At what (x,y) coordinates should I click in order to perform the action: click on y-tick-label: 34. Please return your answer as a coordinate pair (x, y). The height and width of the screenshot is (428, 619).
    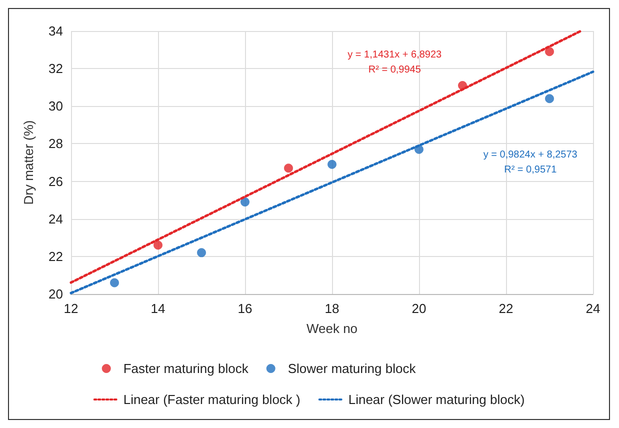
    Looking at the image, I should click on (55, 31).